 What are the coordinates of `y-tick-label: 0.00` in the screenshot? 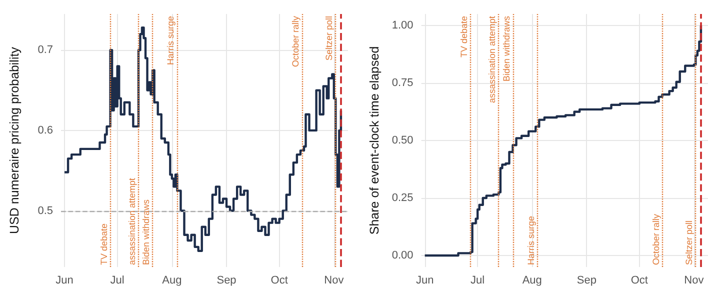 It's located at (403, 256).